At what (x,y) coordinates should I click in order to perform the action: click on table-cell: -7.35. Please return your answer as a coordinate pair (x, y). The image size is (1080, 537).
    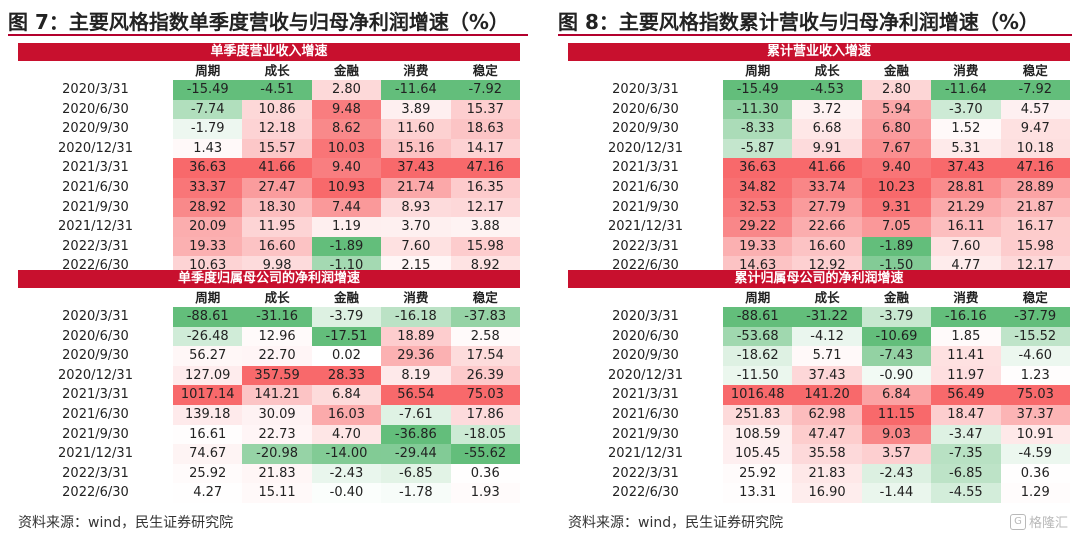
    Looking at the image, I should click on (966, 454).